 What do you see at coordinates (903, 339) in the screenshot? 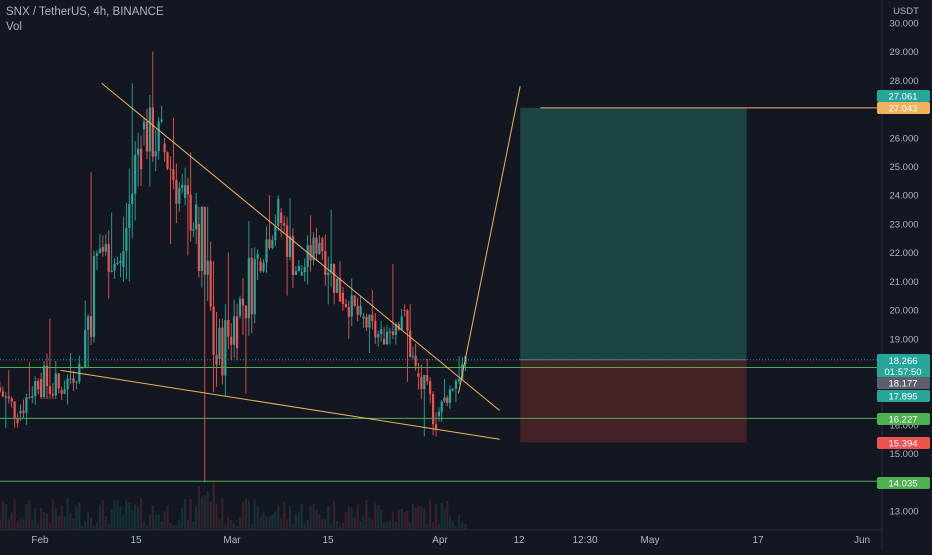
I see `y-tick-label: 19.000` at bounding box center [903, 339].